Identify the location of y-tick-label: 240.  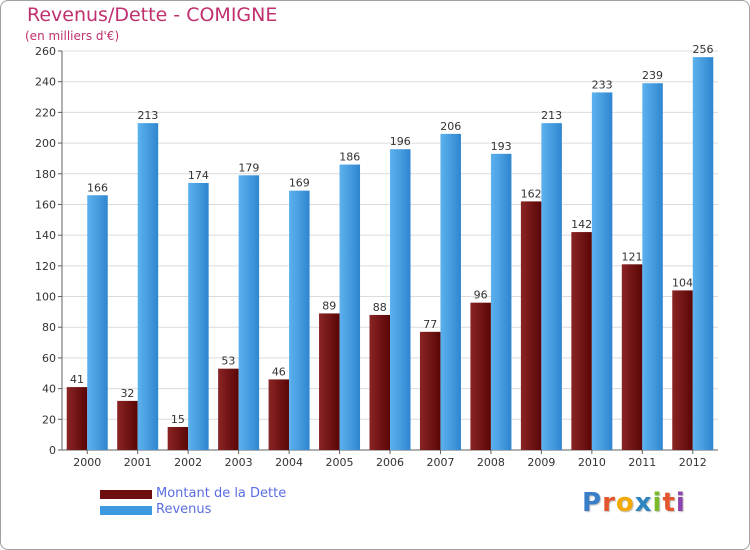
(45, 82).